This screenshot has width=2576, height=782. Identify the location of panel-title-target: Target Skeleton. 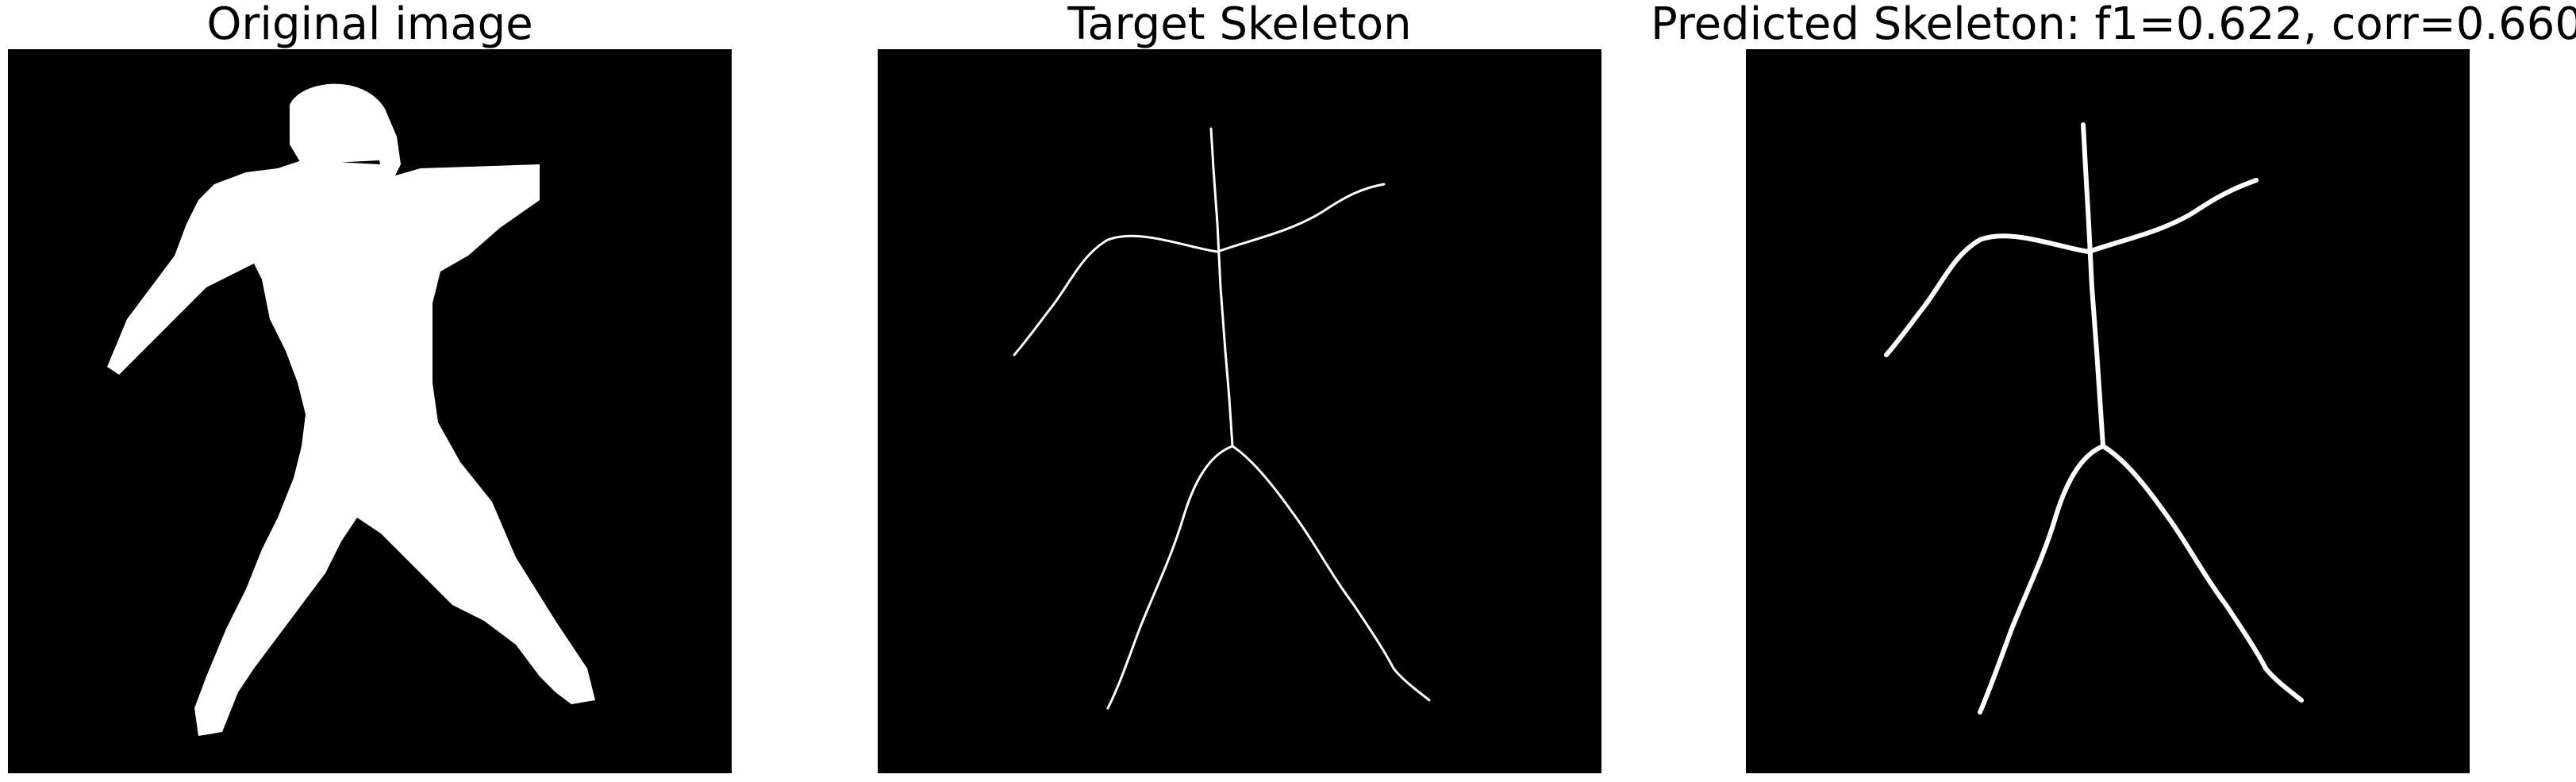
(1239, 25).